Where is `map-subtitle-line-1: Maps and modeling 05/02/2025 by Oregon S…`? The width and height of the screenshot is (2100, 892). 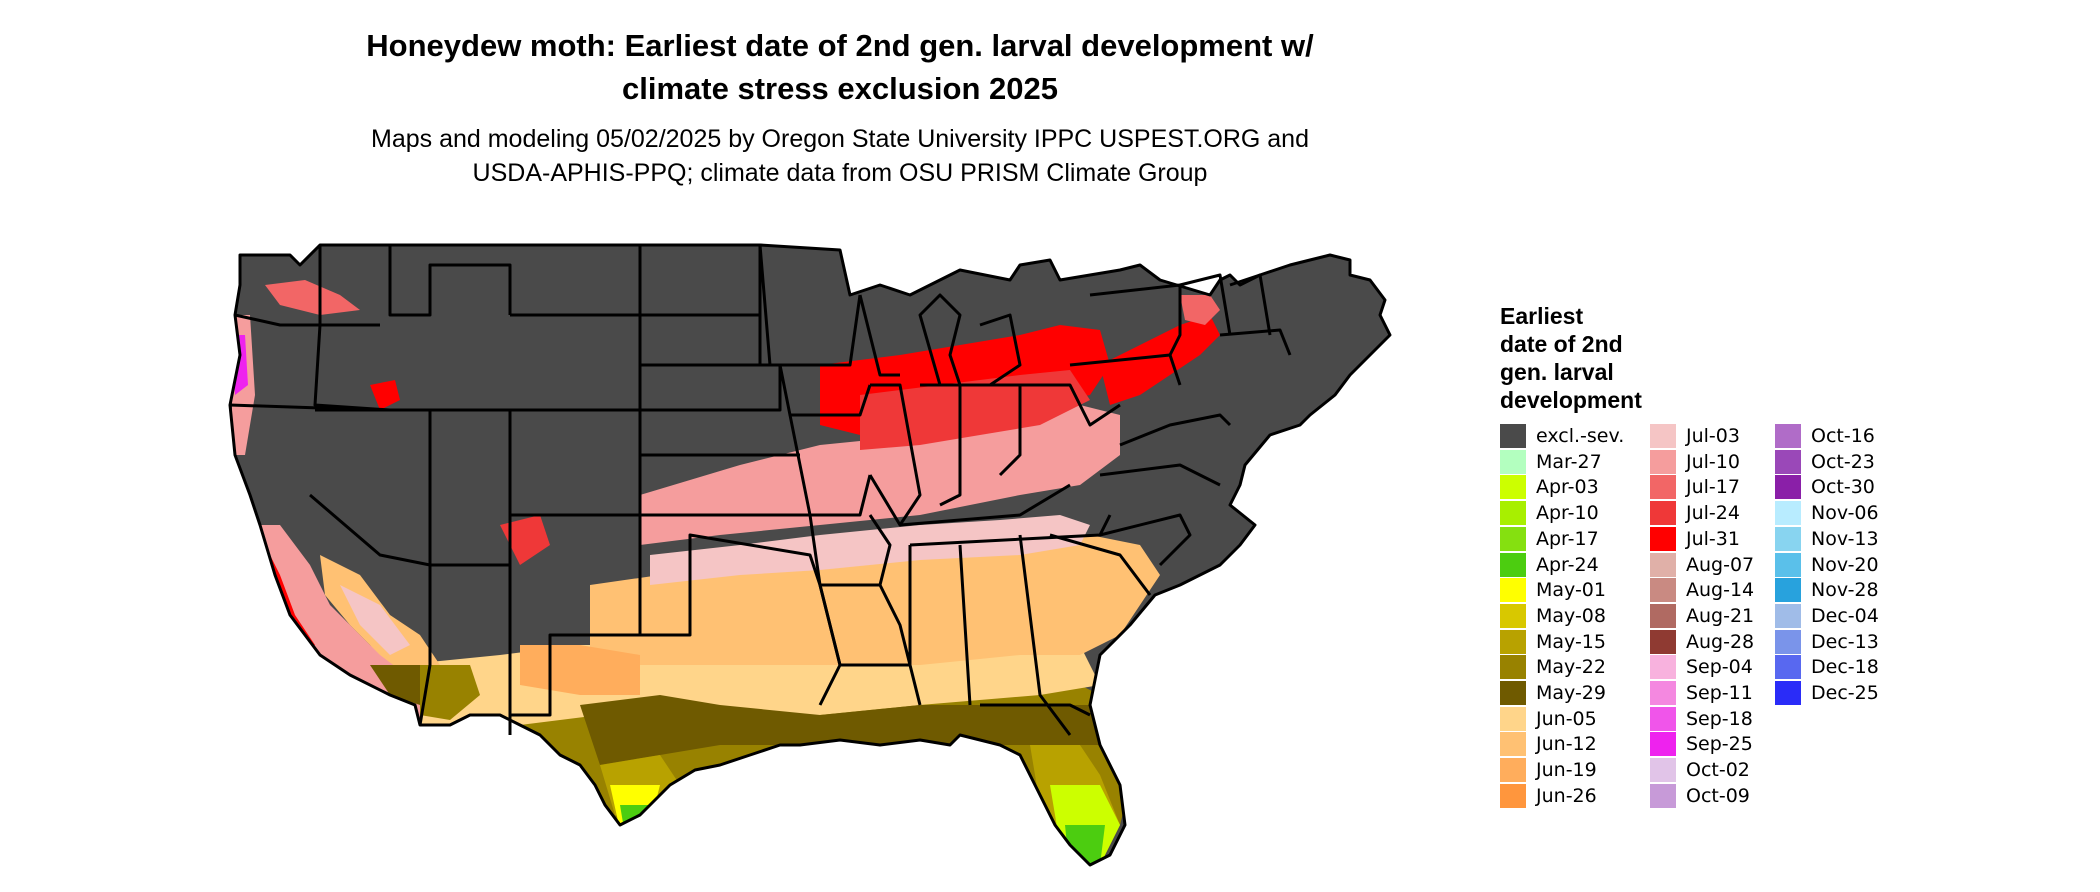
map-subtitle-line-1: Maps and modeling 05/02/2025 by Oregon S… is located at coordinates (840, 139).